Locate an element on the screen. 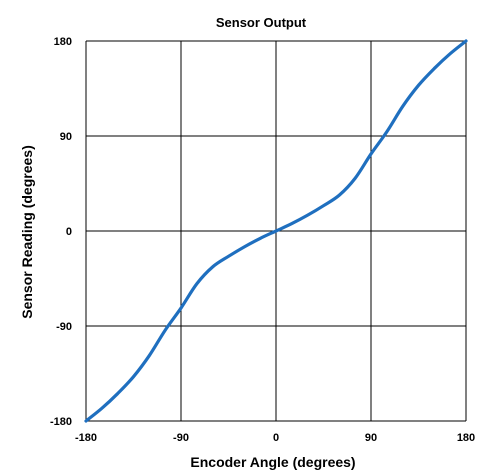 This screenshot has width=500, height=476. y-tick-label: -90 is located at coordinates (64, 327).